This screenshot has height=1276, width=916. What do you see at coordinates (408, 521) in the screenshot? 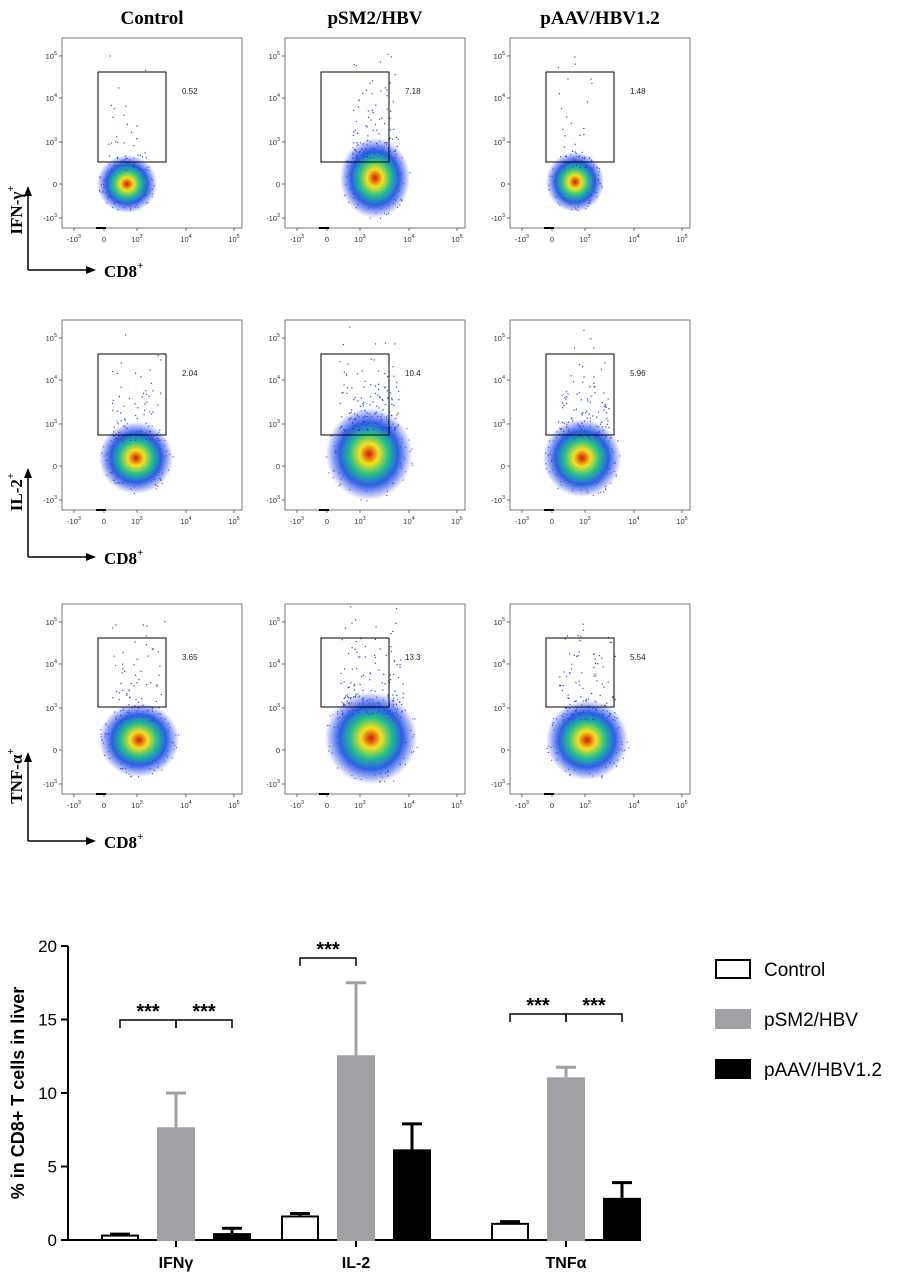
I see `x-tick-label: 10⁴` at bounding box center [408, 521].